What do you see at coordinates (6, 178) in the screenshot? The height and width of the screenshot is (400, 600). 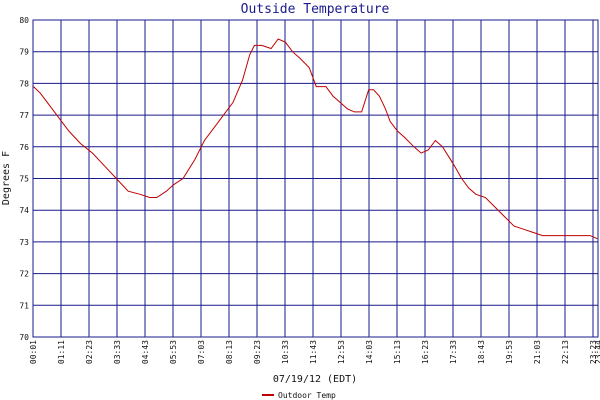 I see `y-axis-label: Degrees F` at bounding box center [6, 178].